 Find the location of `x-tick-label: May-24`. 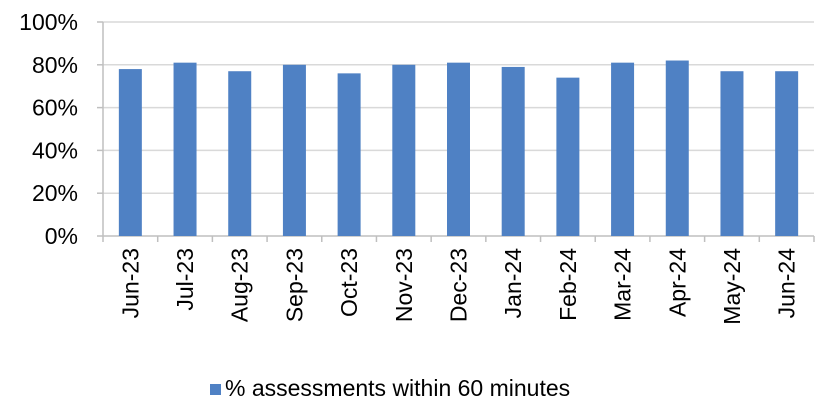

x-tick-label: May-24 is located at coordinates (732, 286).